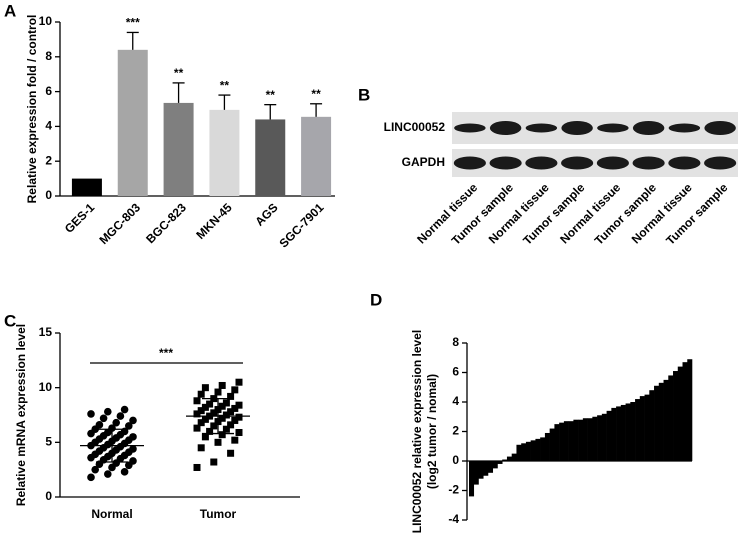 The width and height of the screenshot is (740, 552). I want to click on panel-label: A, so click(10, 10).